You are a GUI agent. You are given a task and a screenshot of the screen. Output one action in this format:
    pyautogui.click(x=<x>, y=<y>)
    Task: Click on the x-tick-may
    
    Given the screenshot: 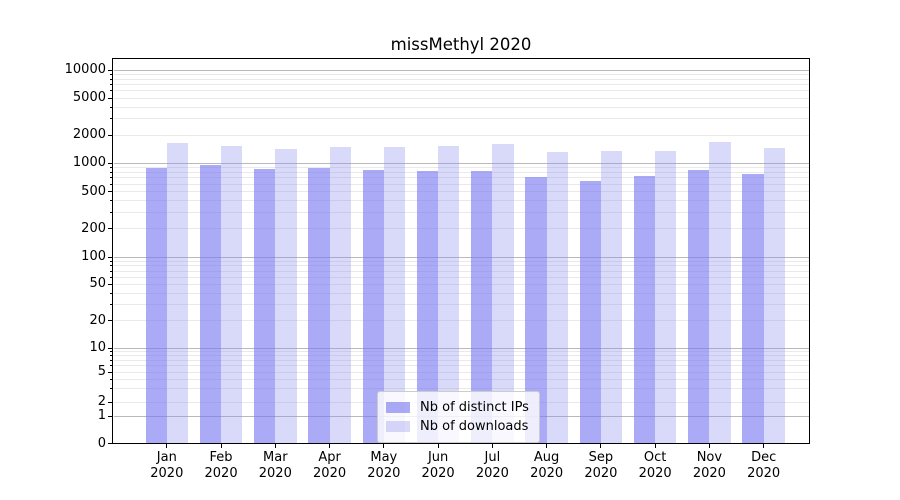 What is the action you would take?
    pyautogui.click(x=384, y=446)
    